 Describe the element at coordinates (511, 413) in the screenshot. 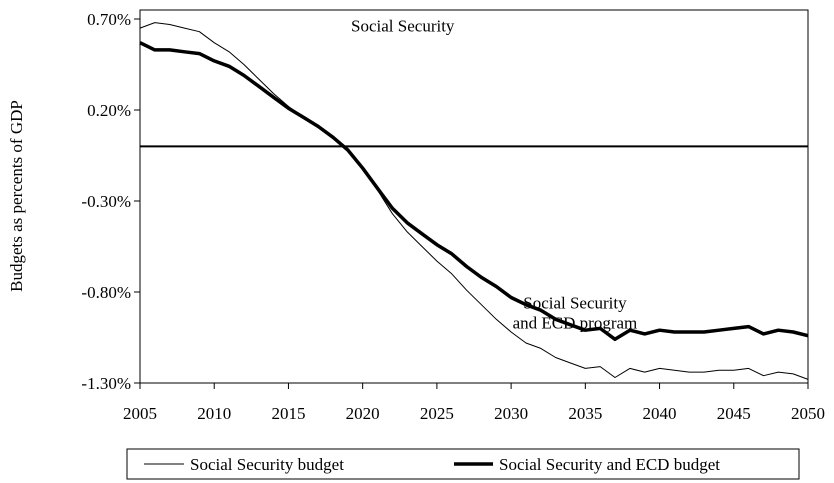

I see `x-tick-label: 2030` at that location.